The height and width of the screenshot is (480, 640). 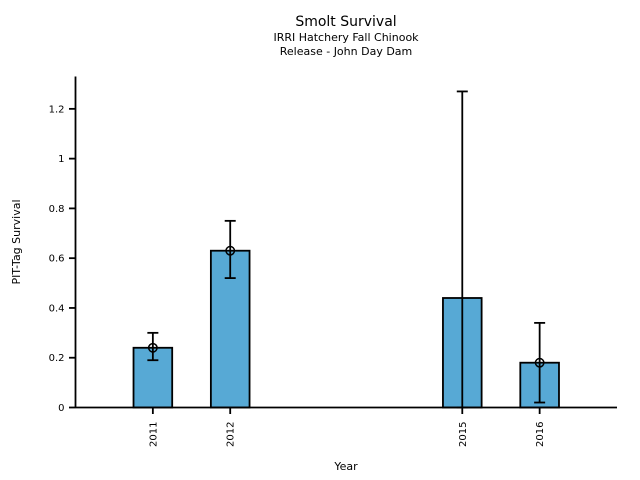 I want to click on y-tick-label-1: 1, so click(x=61, y=159).